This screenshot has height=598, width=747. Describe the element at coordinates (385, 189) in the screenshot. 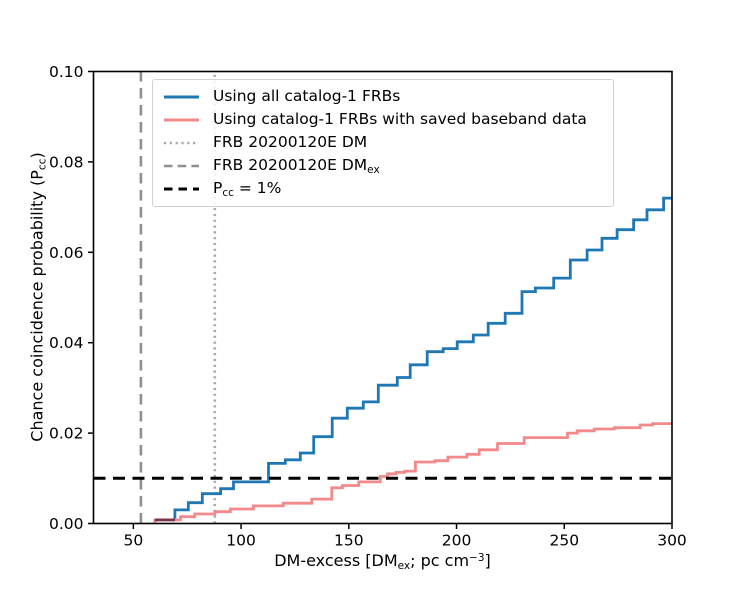

I see `legend-item: Pcc = 1%` at that location.